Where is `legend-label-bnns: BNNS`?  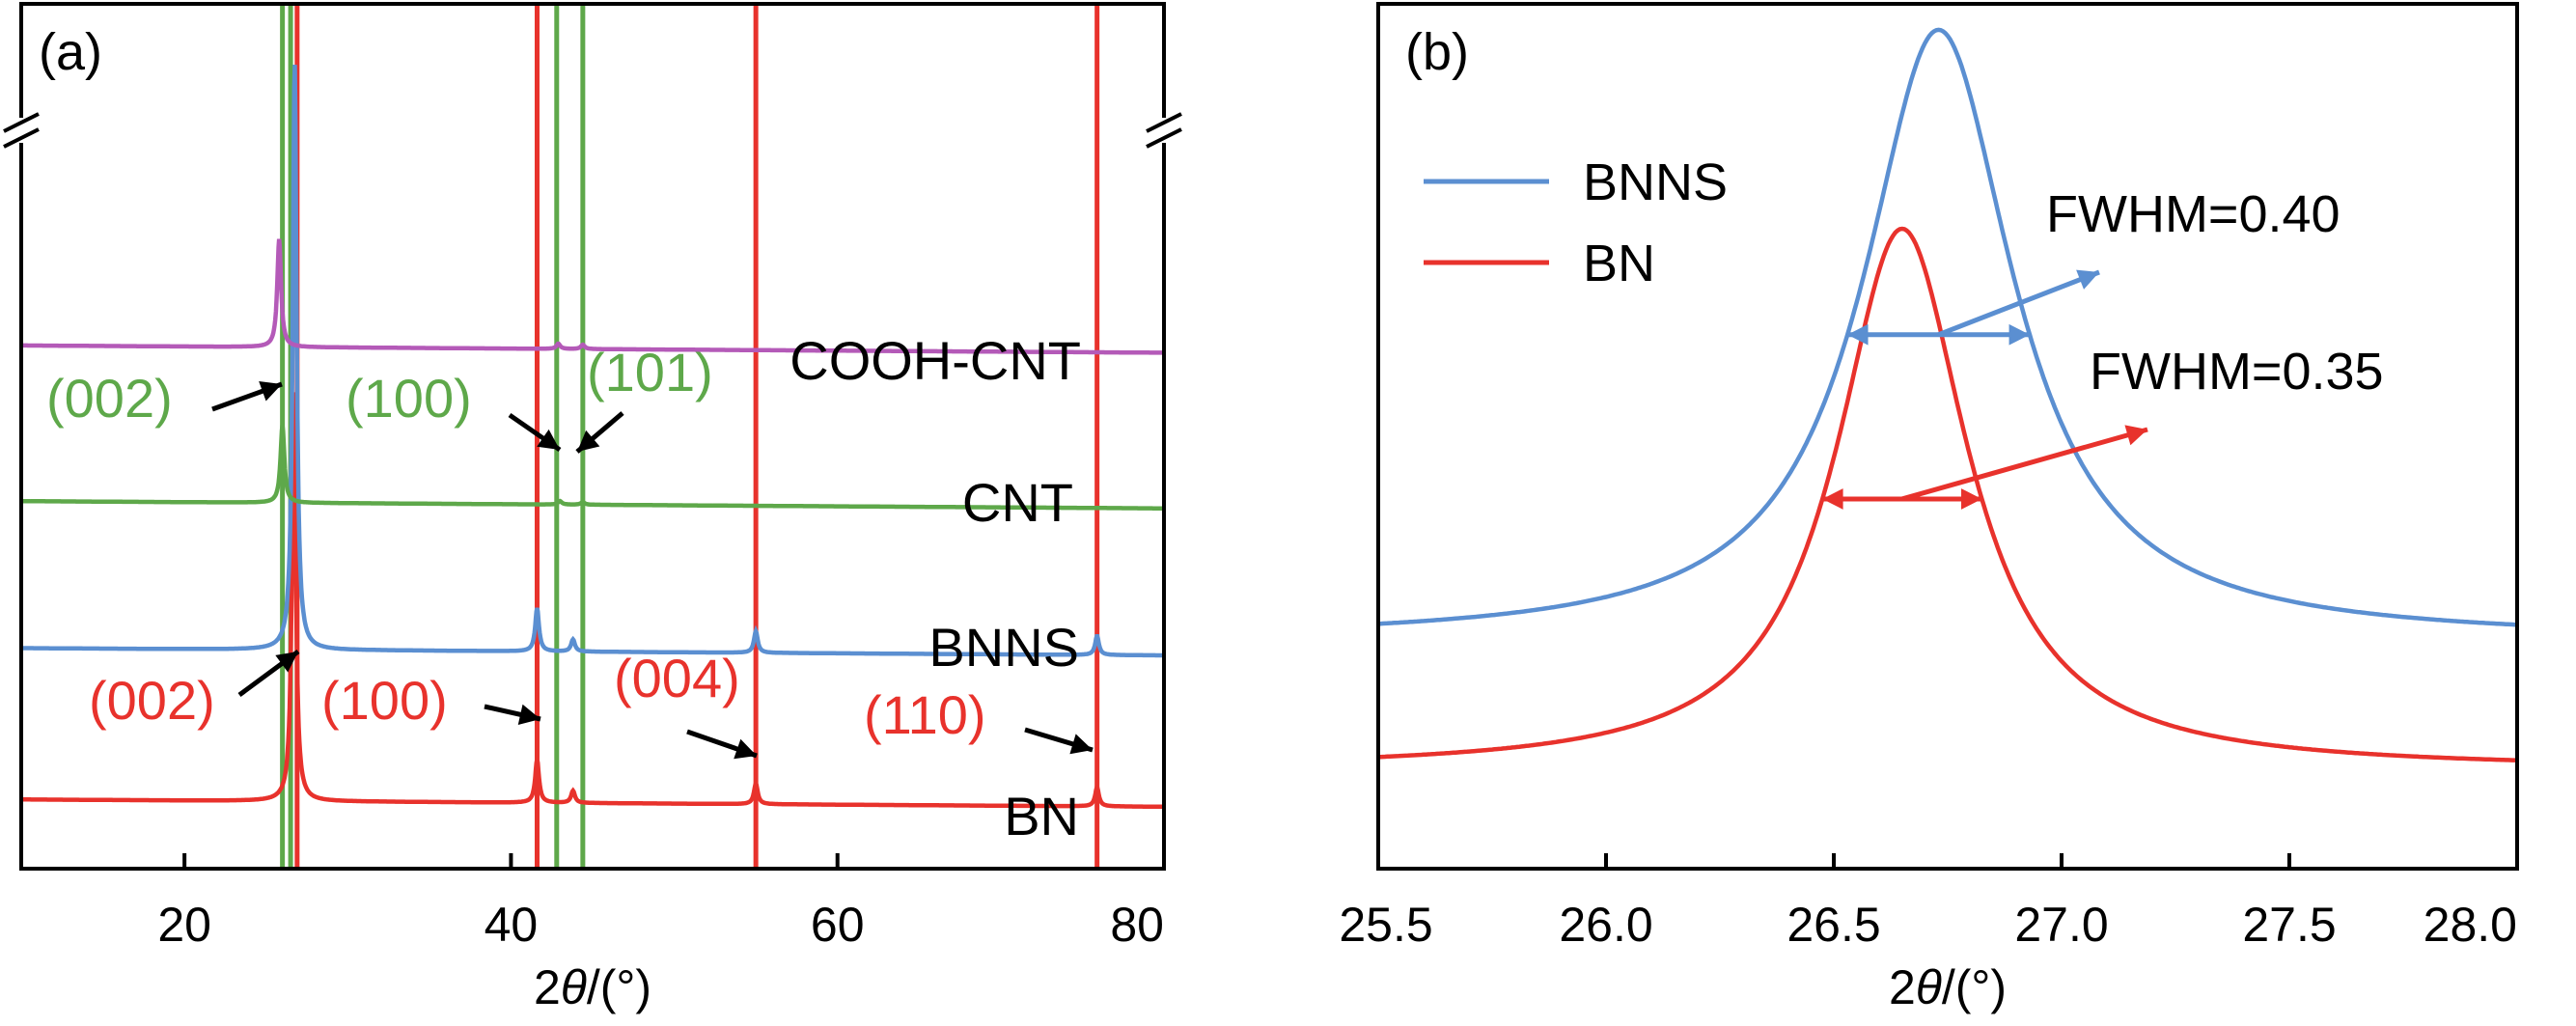
legend-label-bnns: BNNS is located at coordinates (1655, 182).